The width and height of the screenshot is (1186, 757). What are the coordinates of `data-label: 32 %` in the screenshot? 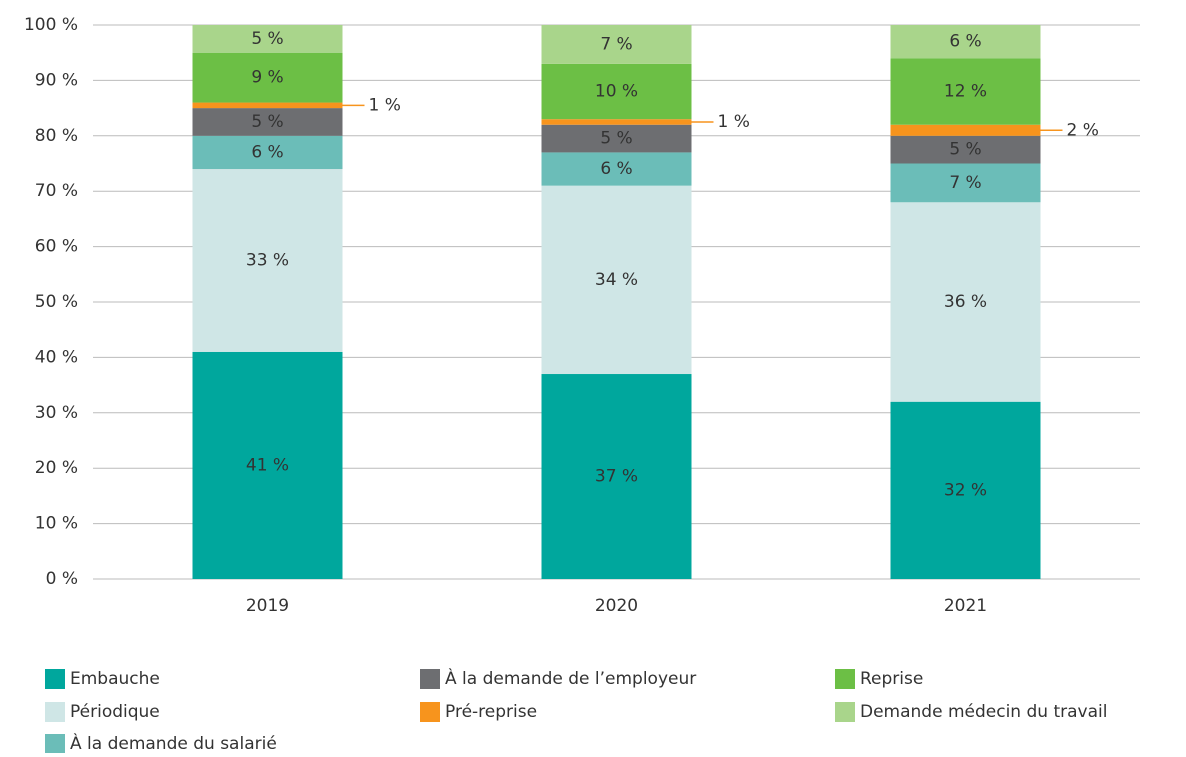 It's located at (965, 490).